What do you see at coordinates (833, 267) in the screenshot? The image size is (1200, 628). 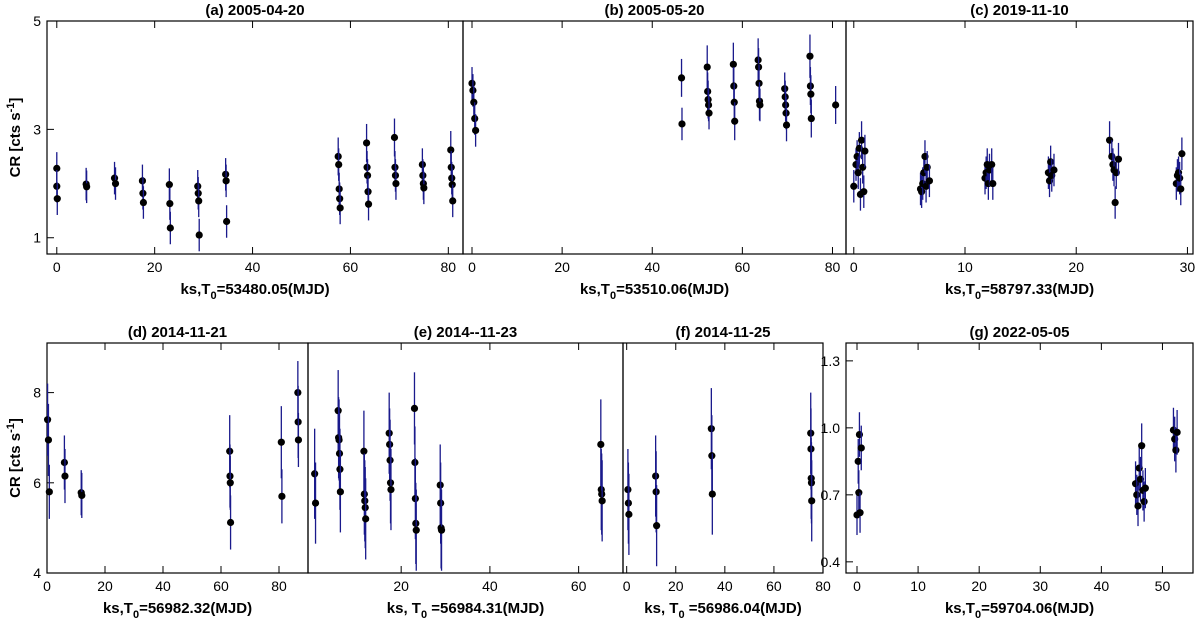 I see `x-tick-label: 80` at bounding box center [833, 267].